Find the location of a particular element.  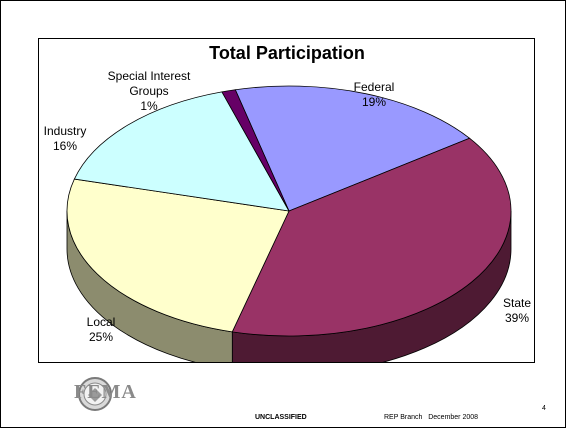

slice-label-federal: Federal 19% is located at coordinates (374, 94).